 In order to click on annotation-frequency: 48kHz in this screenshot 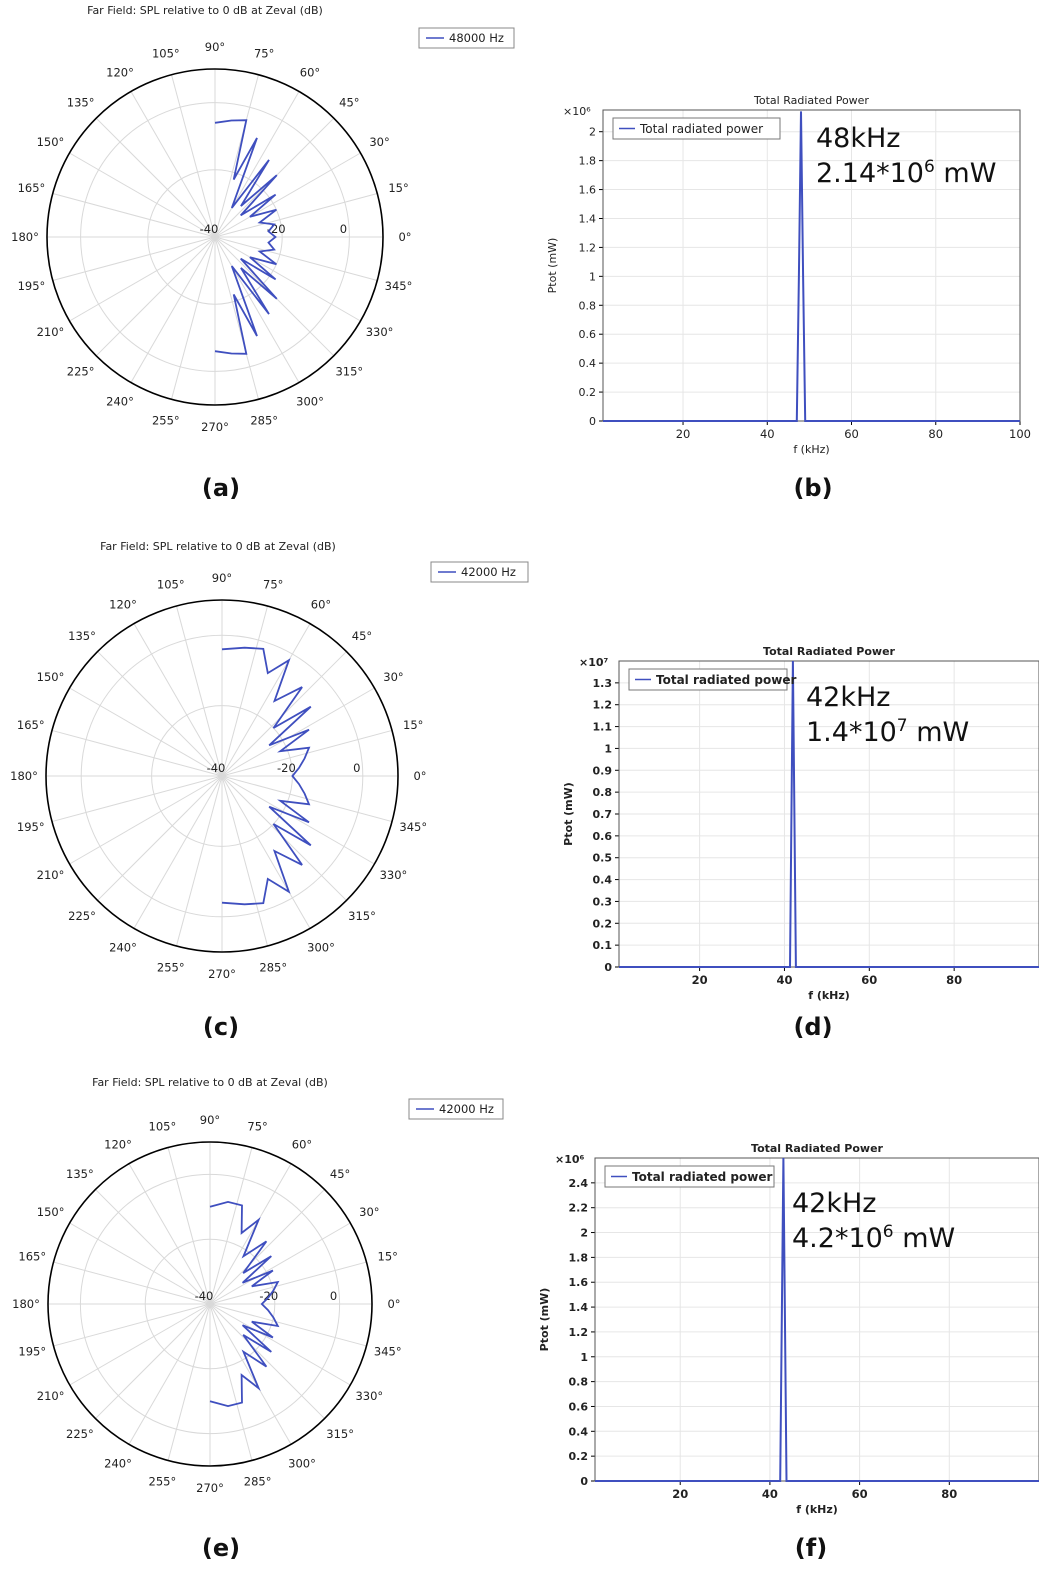, I will do `click(858, 138)`.